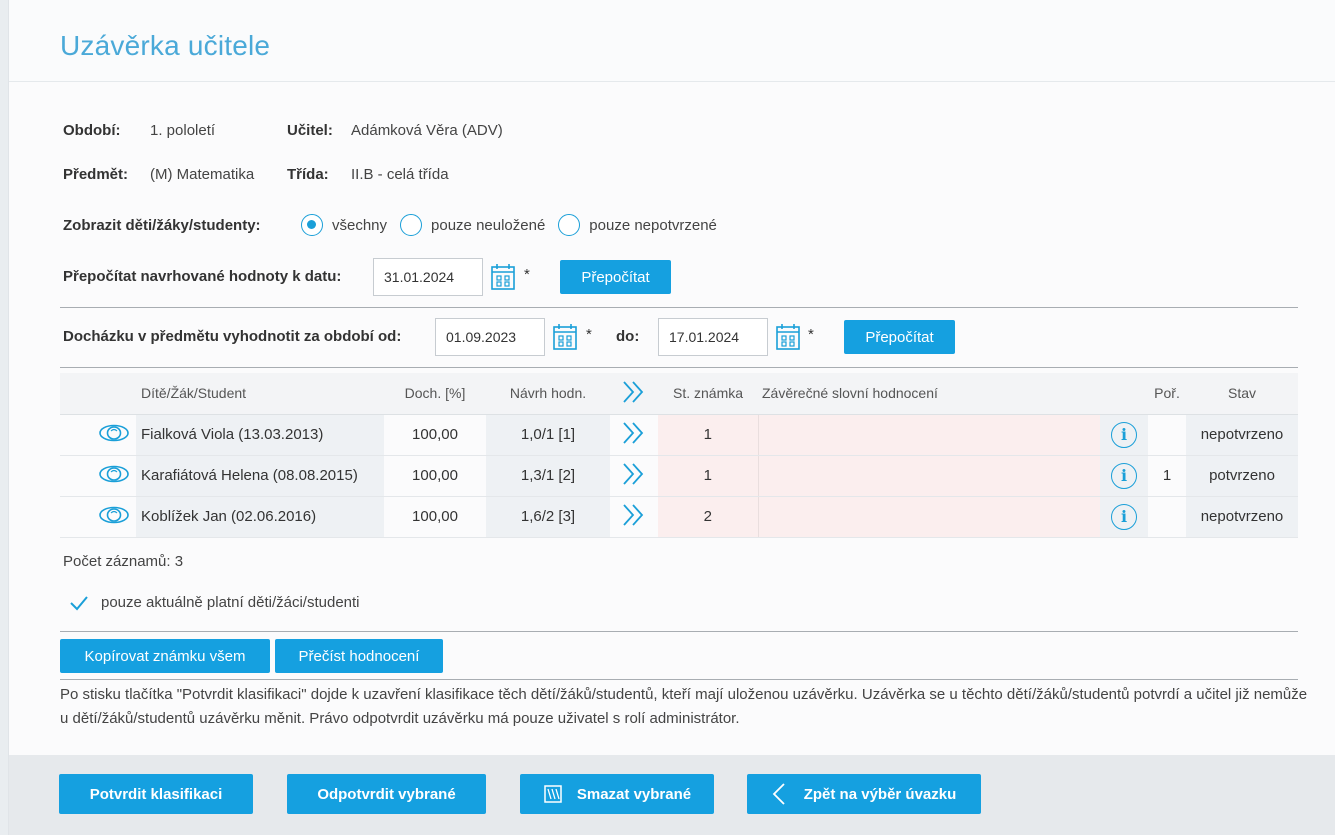 This screenshot has height=835, width=1335. I want to click on trida-label: Třída:, so click(308, 174).